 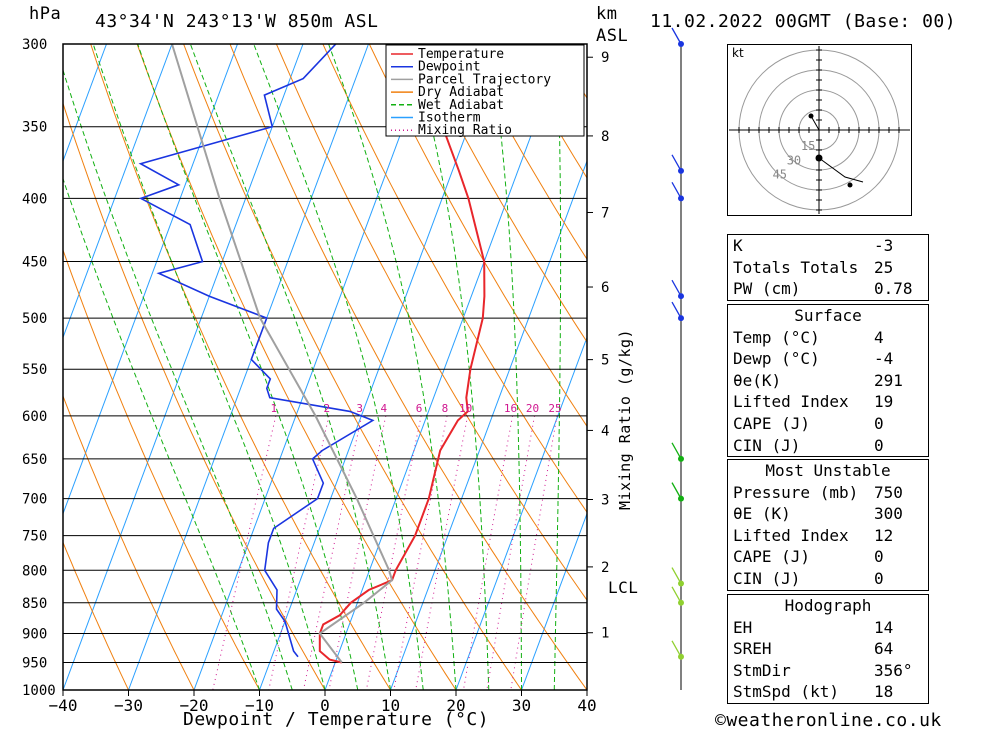 I want to click on most-unstable-row: CAPE (J) 0, so click(x=828, y=557).